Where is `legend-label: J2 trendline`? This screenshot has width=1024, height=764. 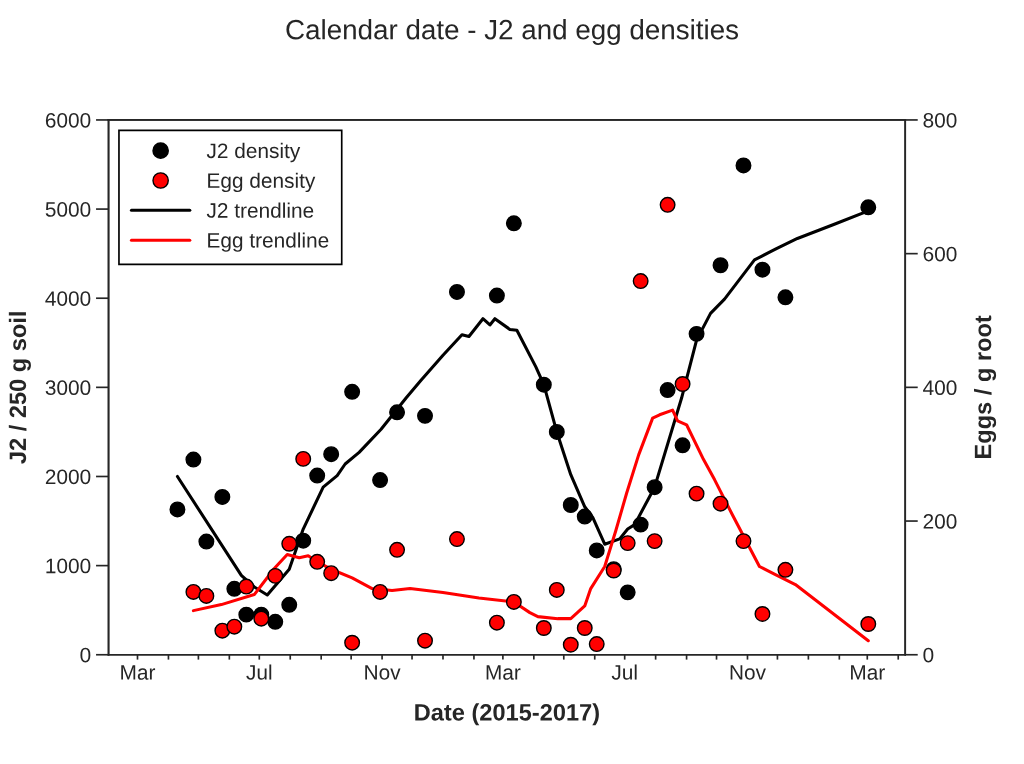
legend-label: J2 trendline is located at coordinates (260, 210).